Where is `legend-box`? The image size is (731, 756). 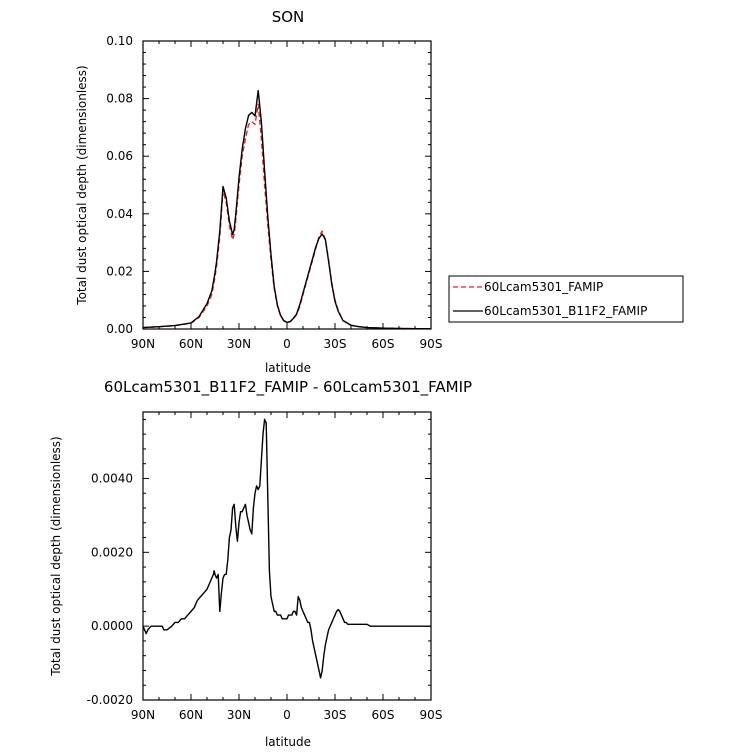 legend-box is located at coordinates (566, 299).